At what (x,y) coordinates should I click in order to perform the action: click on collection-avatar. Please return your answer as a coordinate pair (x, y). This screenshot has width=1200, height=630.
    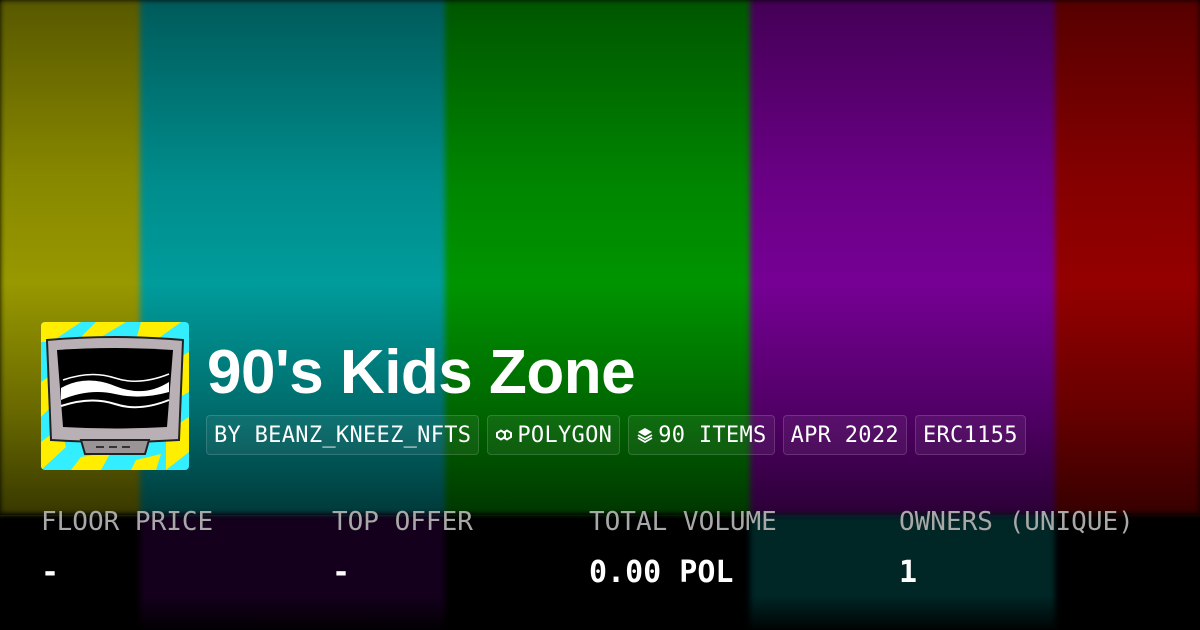
    Looking at the image, I should click on (115, 396).